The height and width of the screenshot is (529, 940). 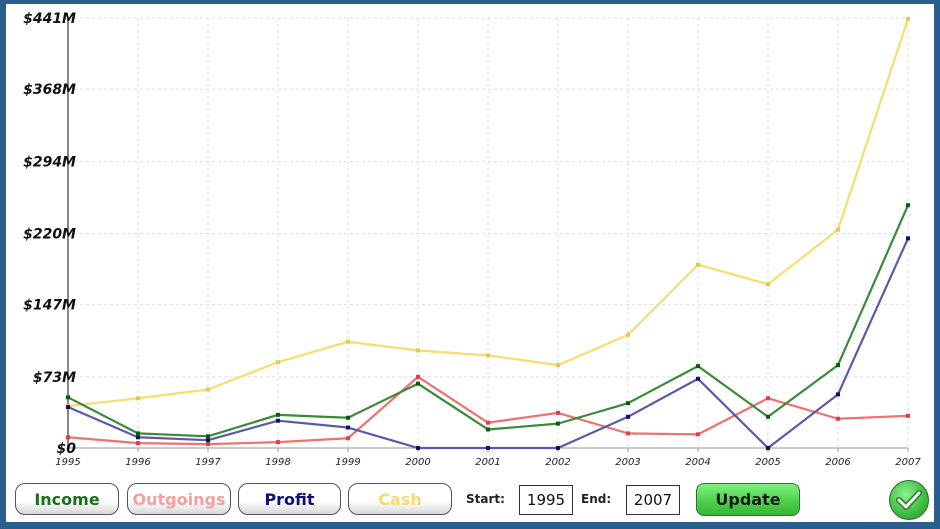 What do you see at coordinates (908, 462) in the screenshot?
I see `x-tick-label: 2007` at bounding box center [908, 462].